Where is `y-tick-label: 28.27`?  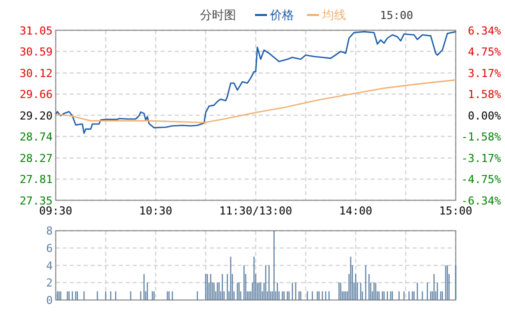 y-tick-label: 28.27 is located at coordinates (36, 159).